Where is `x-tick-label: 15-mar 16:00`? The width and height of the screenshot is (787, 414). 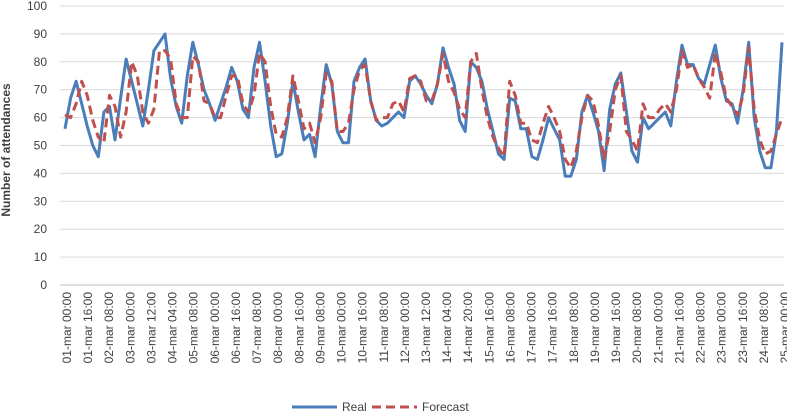
x-tick-label: 15-mar 16:00 is located at coordinates (489, 328).